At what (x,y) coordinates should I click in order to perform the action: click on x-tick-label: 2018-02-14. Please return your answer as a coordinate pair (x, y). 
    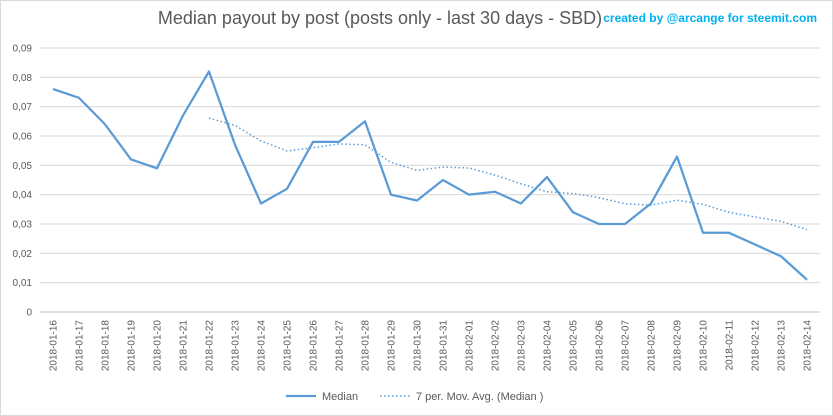
    Looking at the image, I should click on (808, 346).